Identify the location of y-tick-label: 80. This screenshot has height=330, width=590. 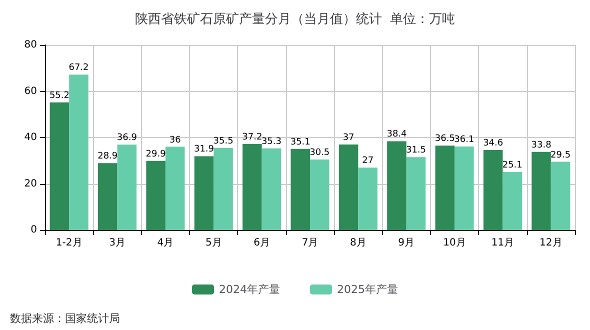
(30, 45).